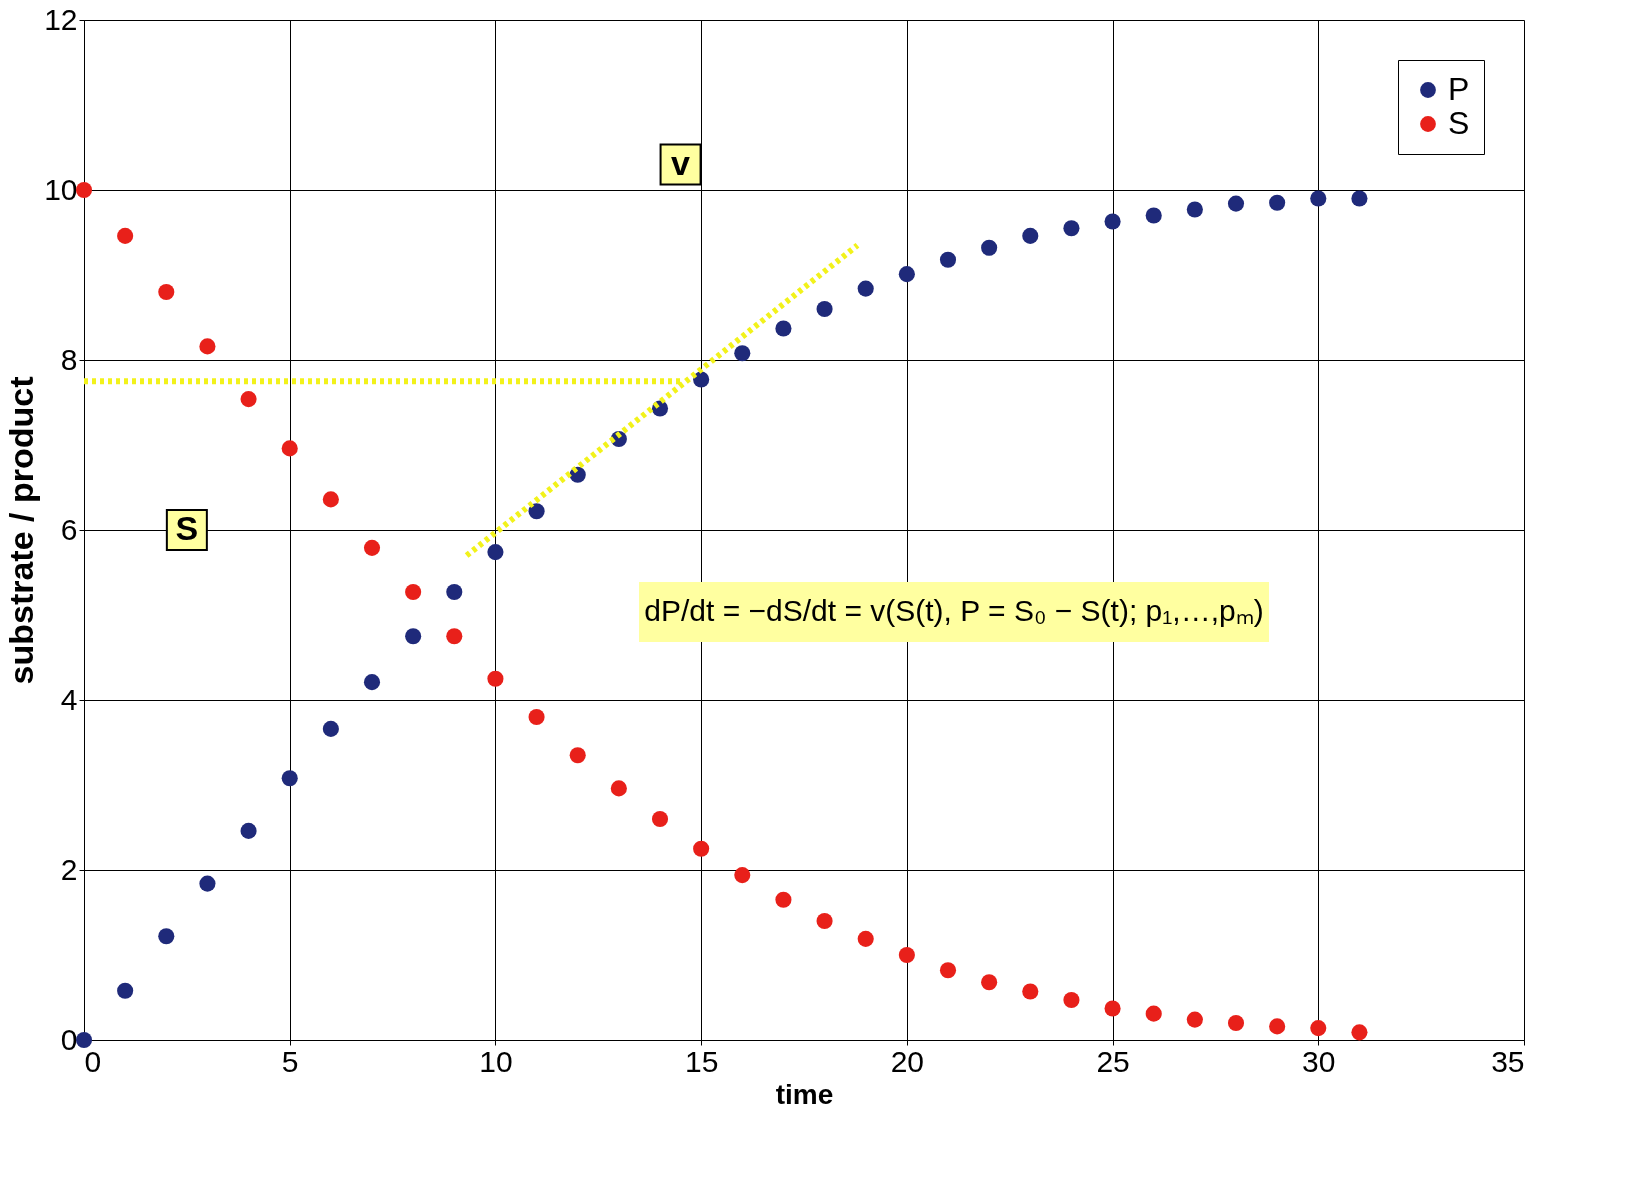 The image size is (1631, 1201). Describe the element at coordinates (1319, 1061) in the screenshot. I see `x-tick-label: 30` at that location.